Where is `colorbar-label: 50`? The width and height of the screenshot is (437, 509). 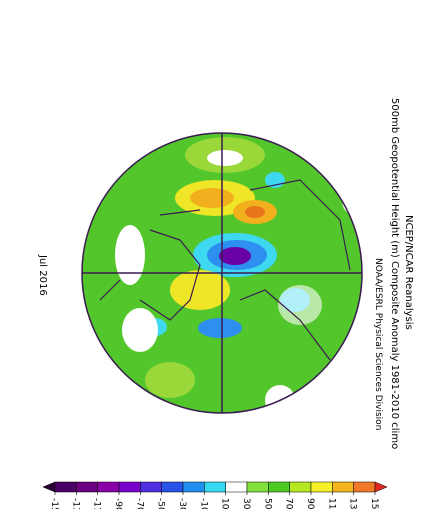 colorbar-label: 50 is located at coordinates (267, 503).